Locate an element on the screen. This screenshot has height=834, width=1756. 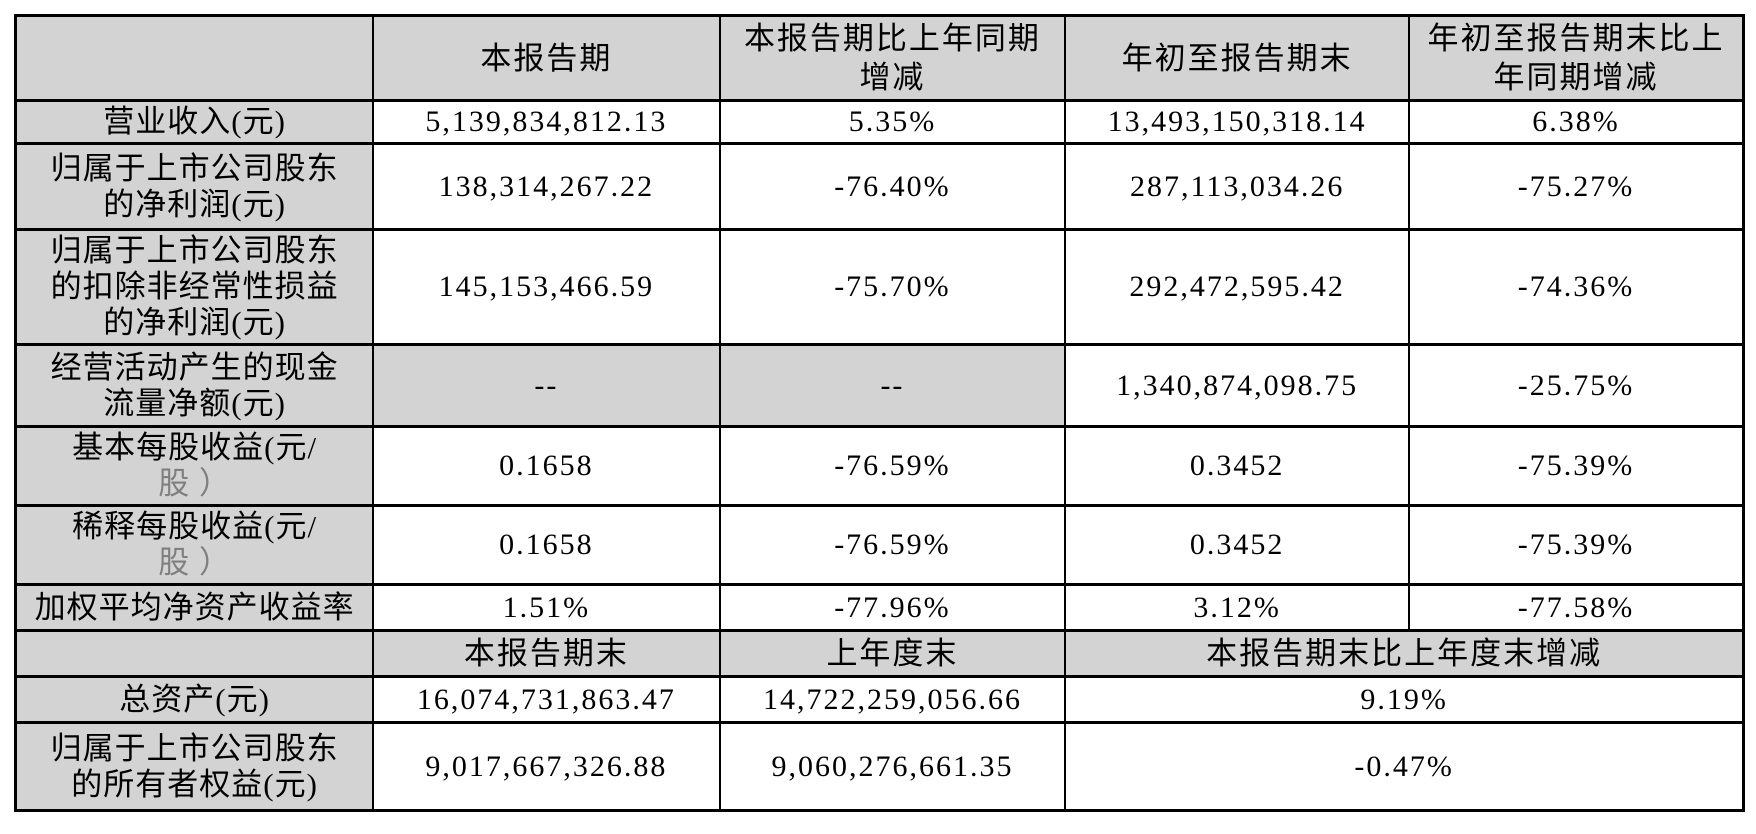
diluted-eps-yoy: -76.59% is located at coordinates (892, 545).